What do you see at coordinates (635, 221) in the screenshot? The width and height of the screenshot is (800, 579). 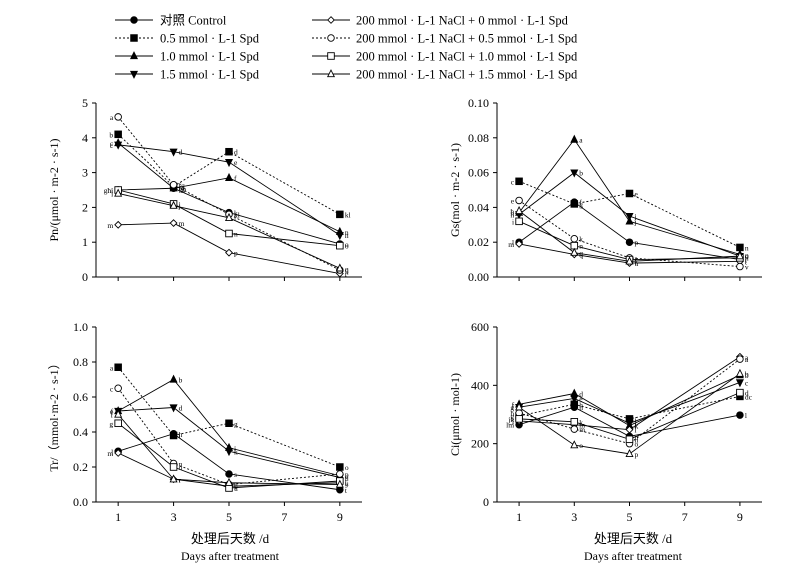 I see `data-label: j` at bounding box center [635, 221].